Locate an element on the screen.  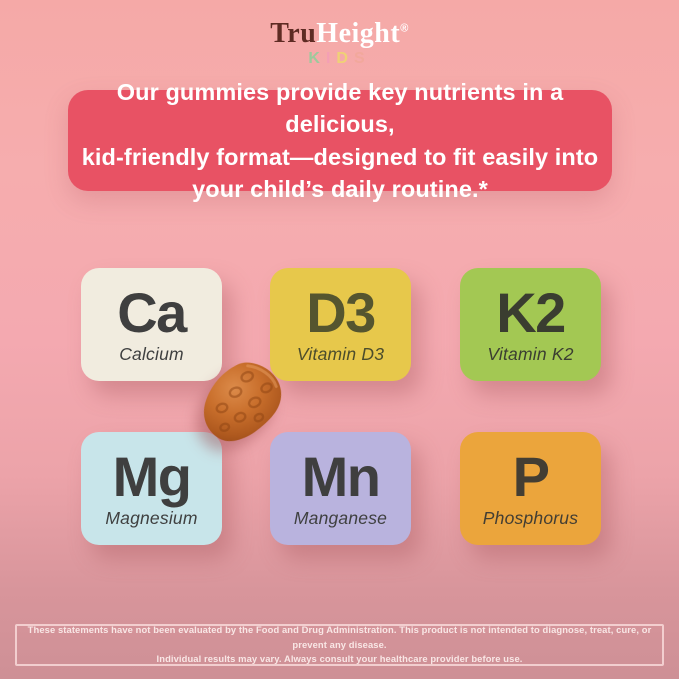
nutrient-tile-vitamin-d3: D3 Vitamin D3 is located at coordinates (340, 324).